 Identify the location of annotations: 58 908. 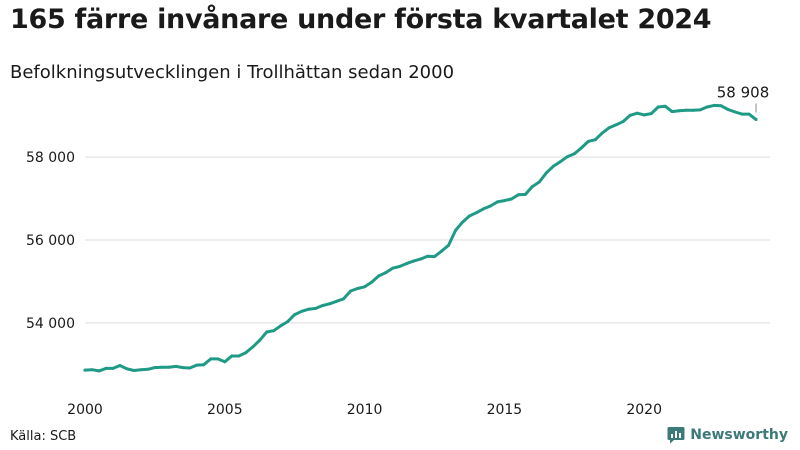
(743, 98).